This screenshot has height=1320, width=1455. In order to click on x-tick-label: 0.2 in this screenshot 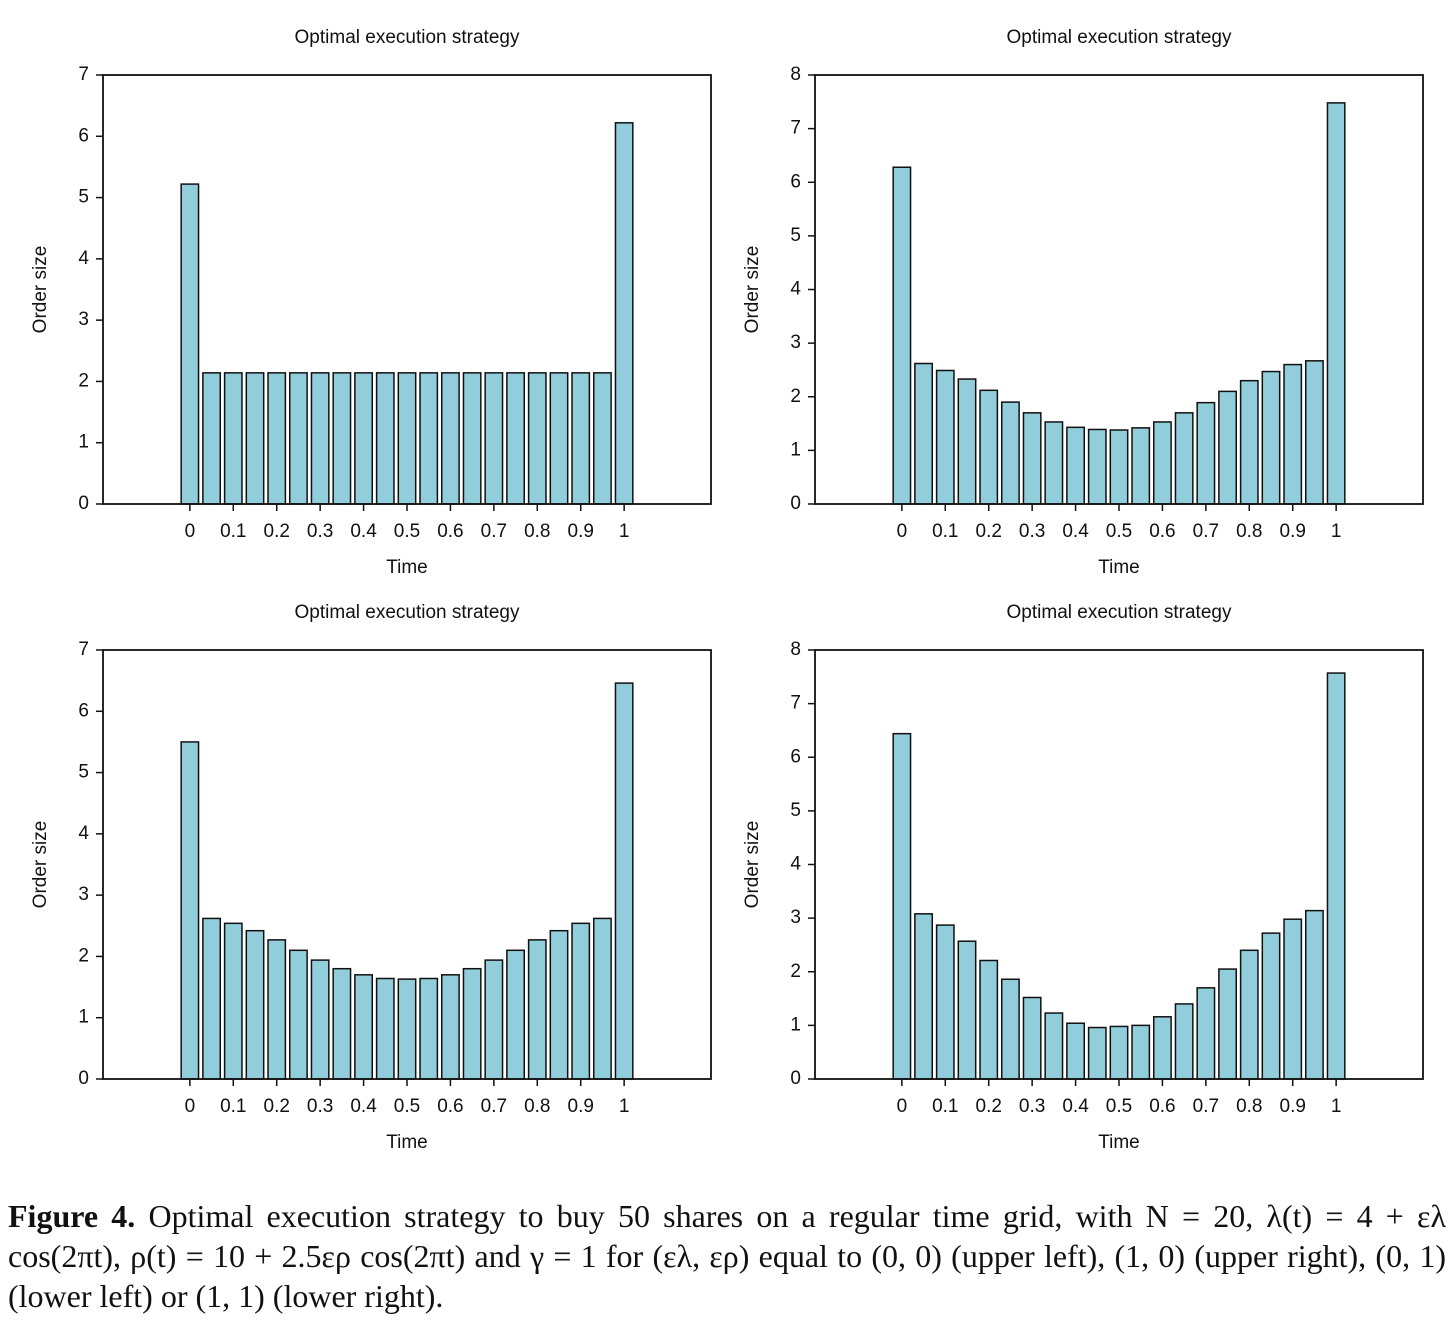, I will do `click(989, 1106)`.